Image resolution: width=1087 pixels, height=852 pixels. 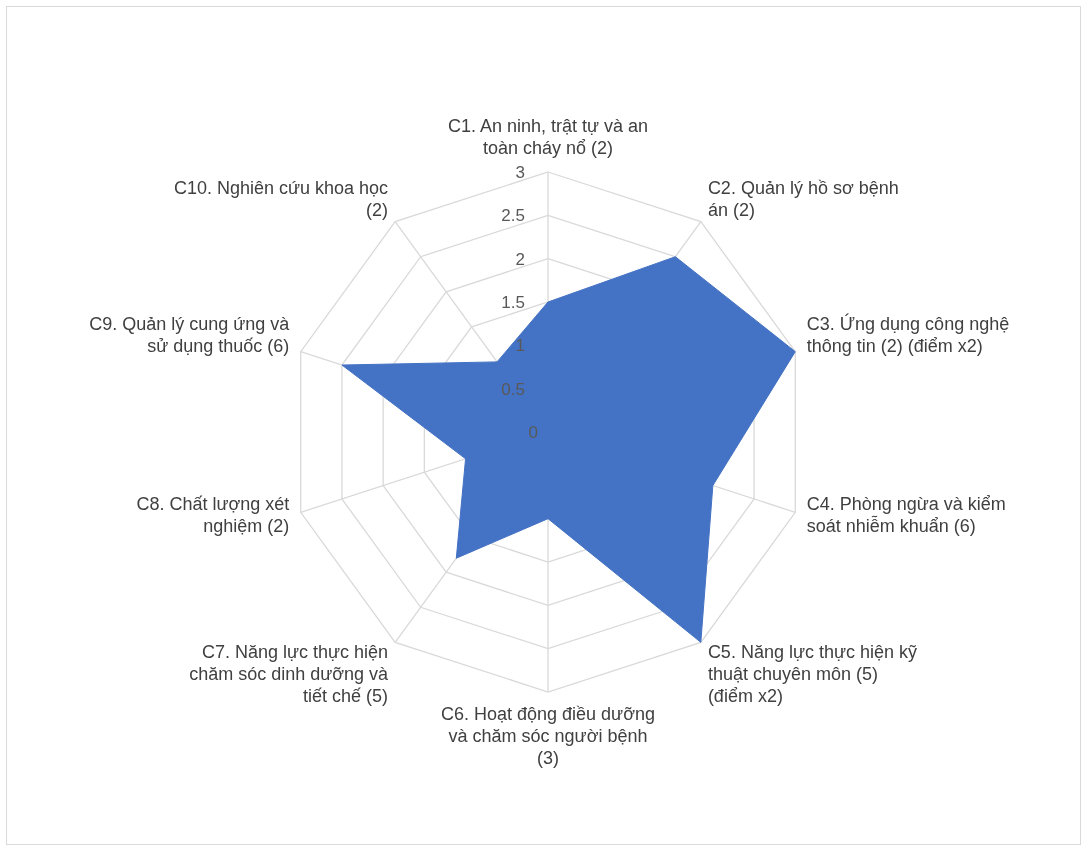 I want to click on spoke-label: C7. Năng lực thực hiện chăm sóc dinh dưỡng và tiết chế (5), so click(x=289, y=674).